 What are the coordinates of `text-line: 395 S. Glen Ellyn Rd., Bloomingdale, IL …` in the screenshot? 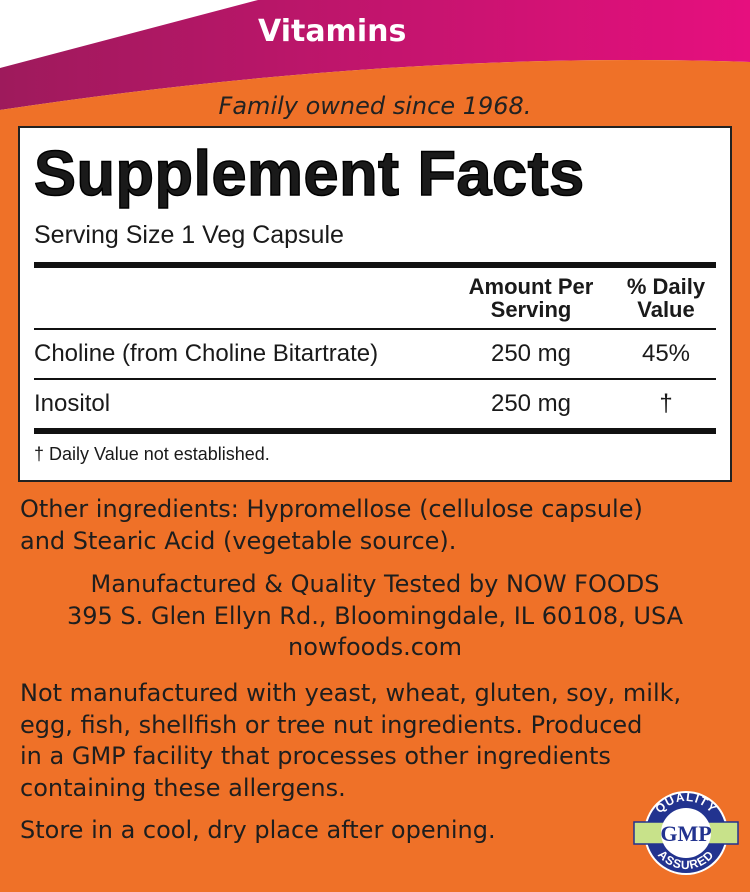 It's located at (375, 615).